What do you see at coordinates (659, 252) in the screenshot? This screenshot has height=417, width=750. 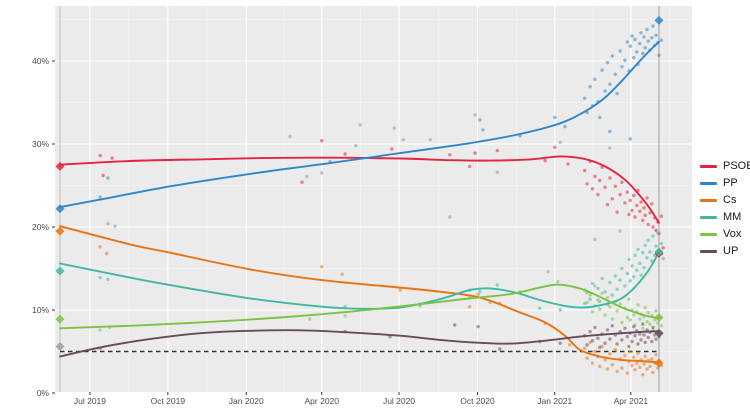 I see `result-2021-MM` at bounding box center [659, 252].